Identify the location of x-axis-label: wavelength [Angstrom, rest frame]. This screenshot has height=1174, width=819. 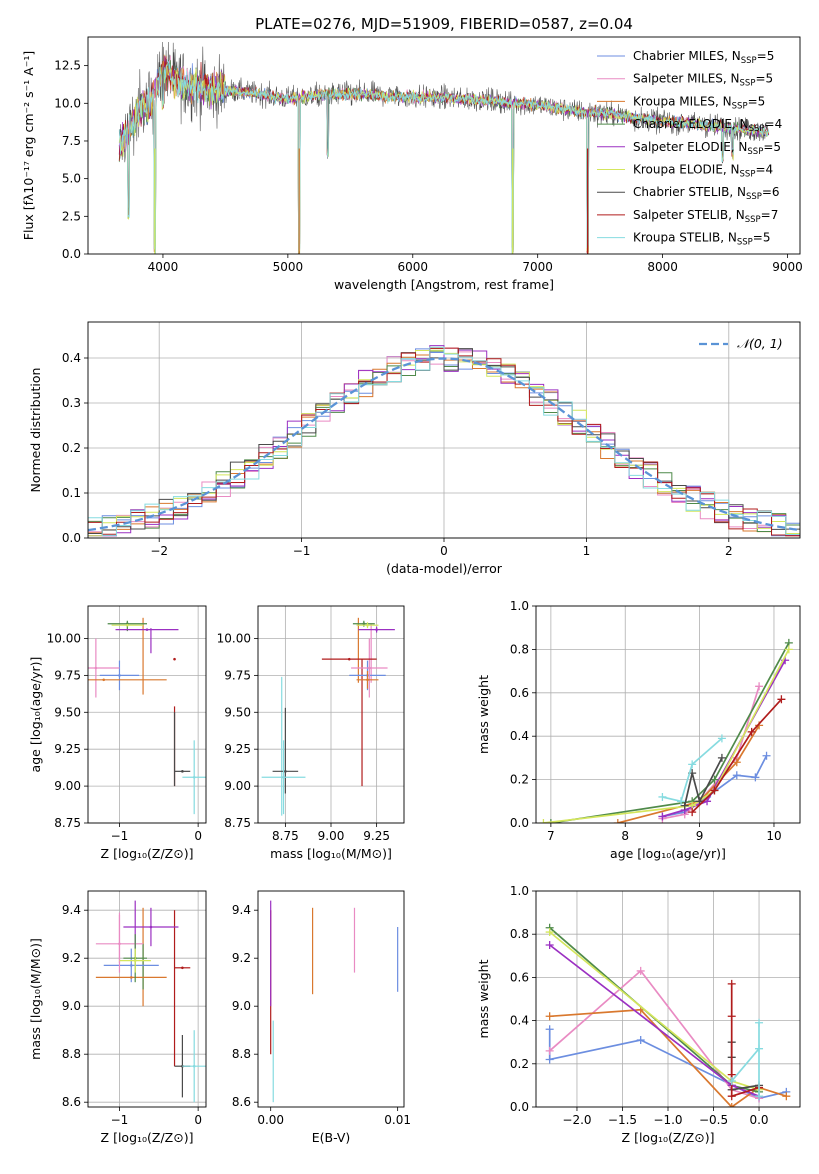
(444, 284).